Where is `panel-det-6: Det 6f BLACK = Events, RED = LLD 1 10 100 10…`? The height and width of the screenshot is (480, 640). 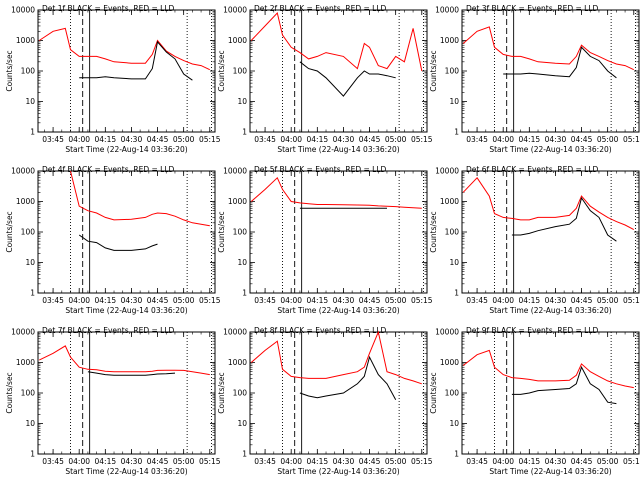
panel-det-6: Det 6f BLACK = Events, RED = LLD 1 10 100 10… is located at coordinates (534, 240).